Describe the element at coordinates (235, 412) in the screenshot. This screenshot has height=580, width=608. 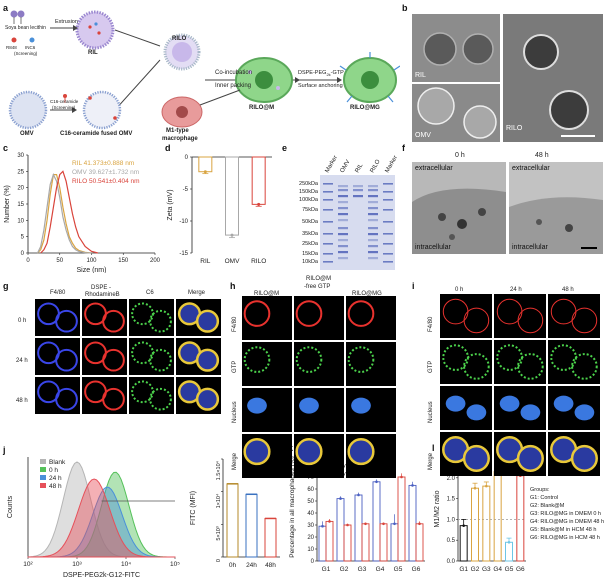
I see `h-row-nucleus: Nucleus` at that location.